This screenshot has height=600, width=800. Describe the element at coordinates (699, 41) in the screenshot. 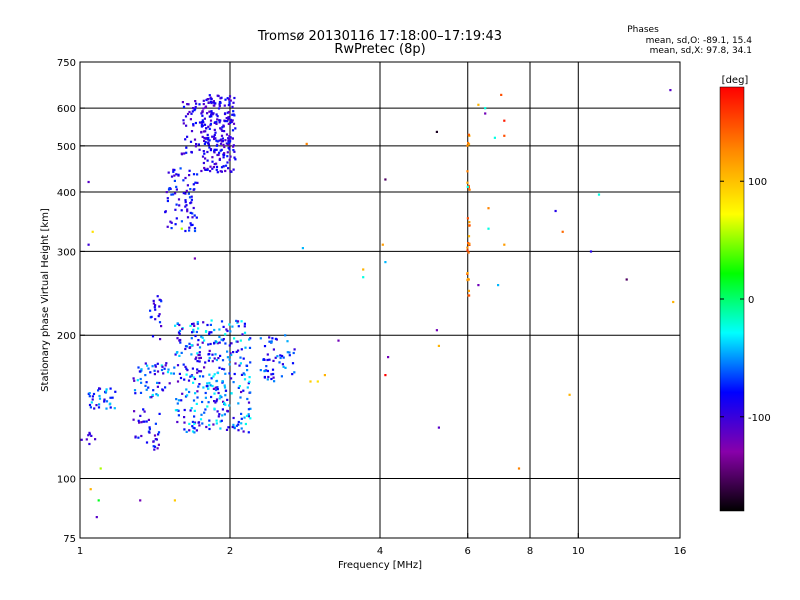

I see `phases-o-stats: mean, sd,O: -89.1, 15.4` at that location.